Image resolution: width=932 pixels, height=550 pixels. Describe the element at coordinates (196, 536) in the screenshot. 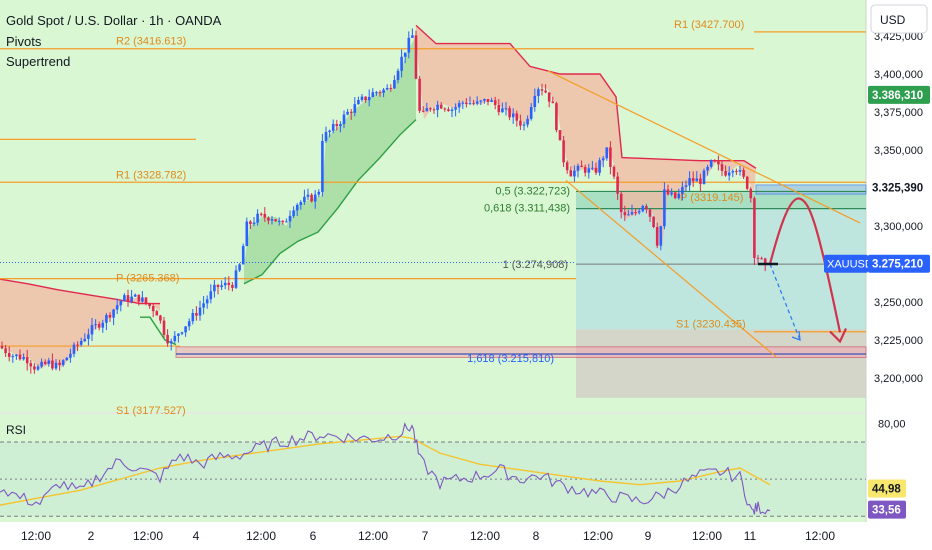

I see `x-tick-label: 4` at that location.